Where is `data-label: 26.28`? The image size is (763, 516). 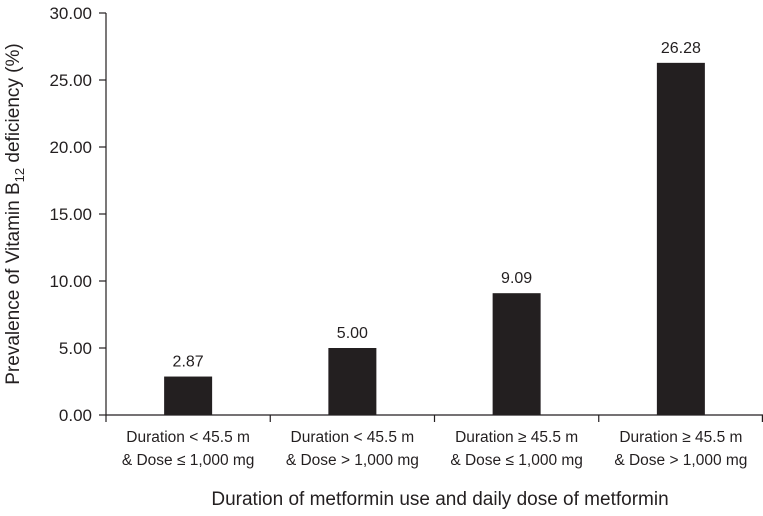 data-label: 26.28 is located at coordinates (681, 48).